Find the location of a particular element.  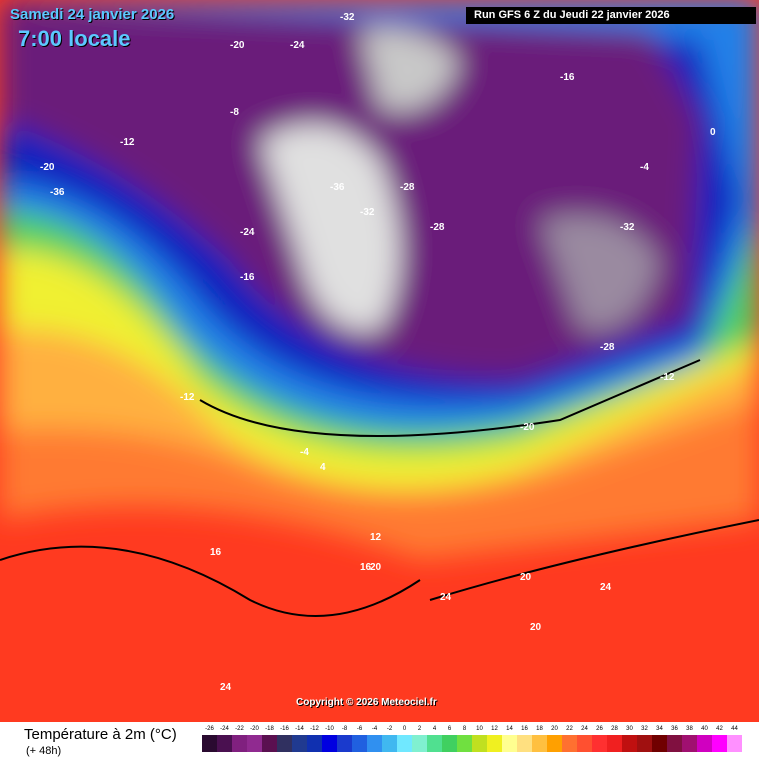

legend-value: 42 is located at coordinates (719, 729).